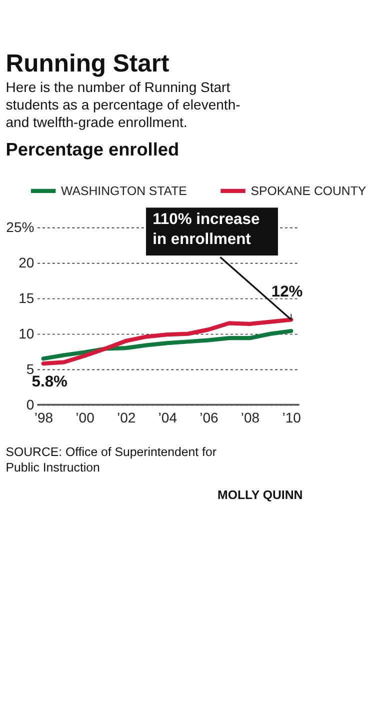 The height and width of the screenshot is (708, 372). I want to click on y-tick-label: 5, so click(30, 368).